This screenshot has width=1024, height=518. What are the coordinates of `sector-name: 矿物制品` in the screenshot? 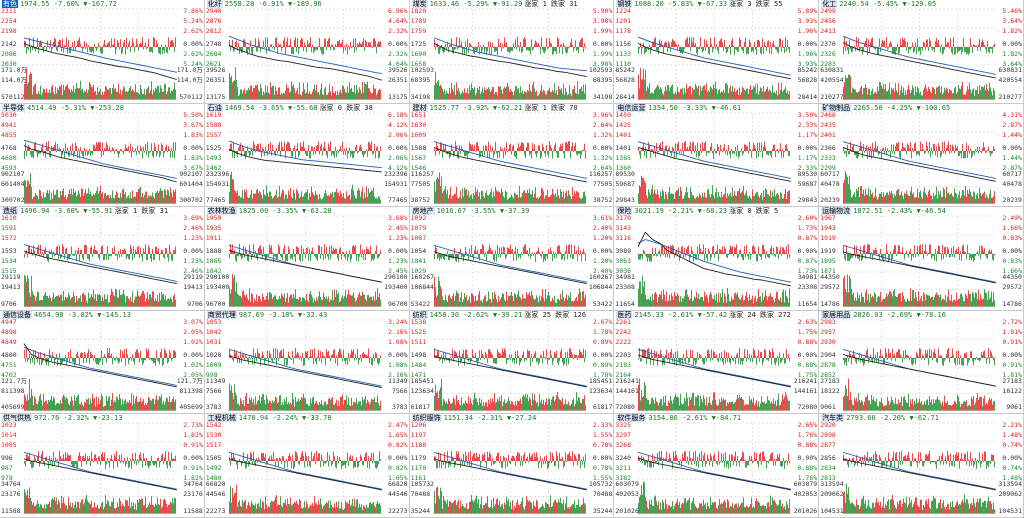 It's located at (836, 107).